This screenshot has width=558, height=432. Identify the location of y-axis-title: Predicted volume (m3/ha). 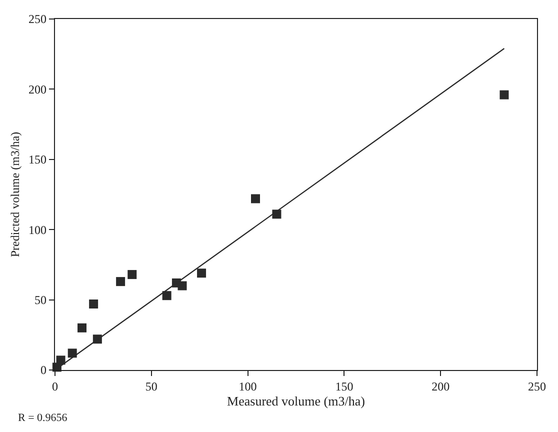
(15, 195).